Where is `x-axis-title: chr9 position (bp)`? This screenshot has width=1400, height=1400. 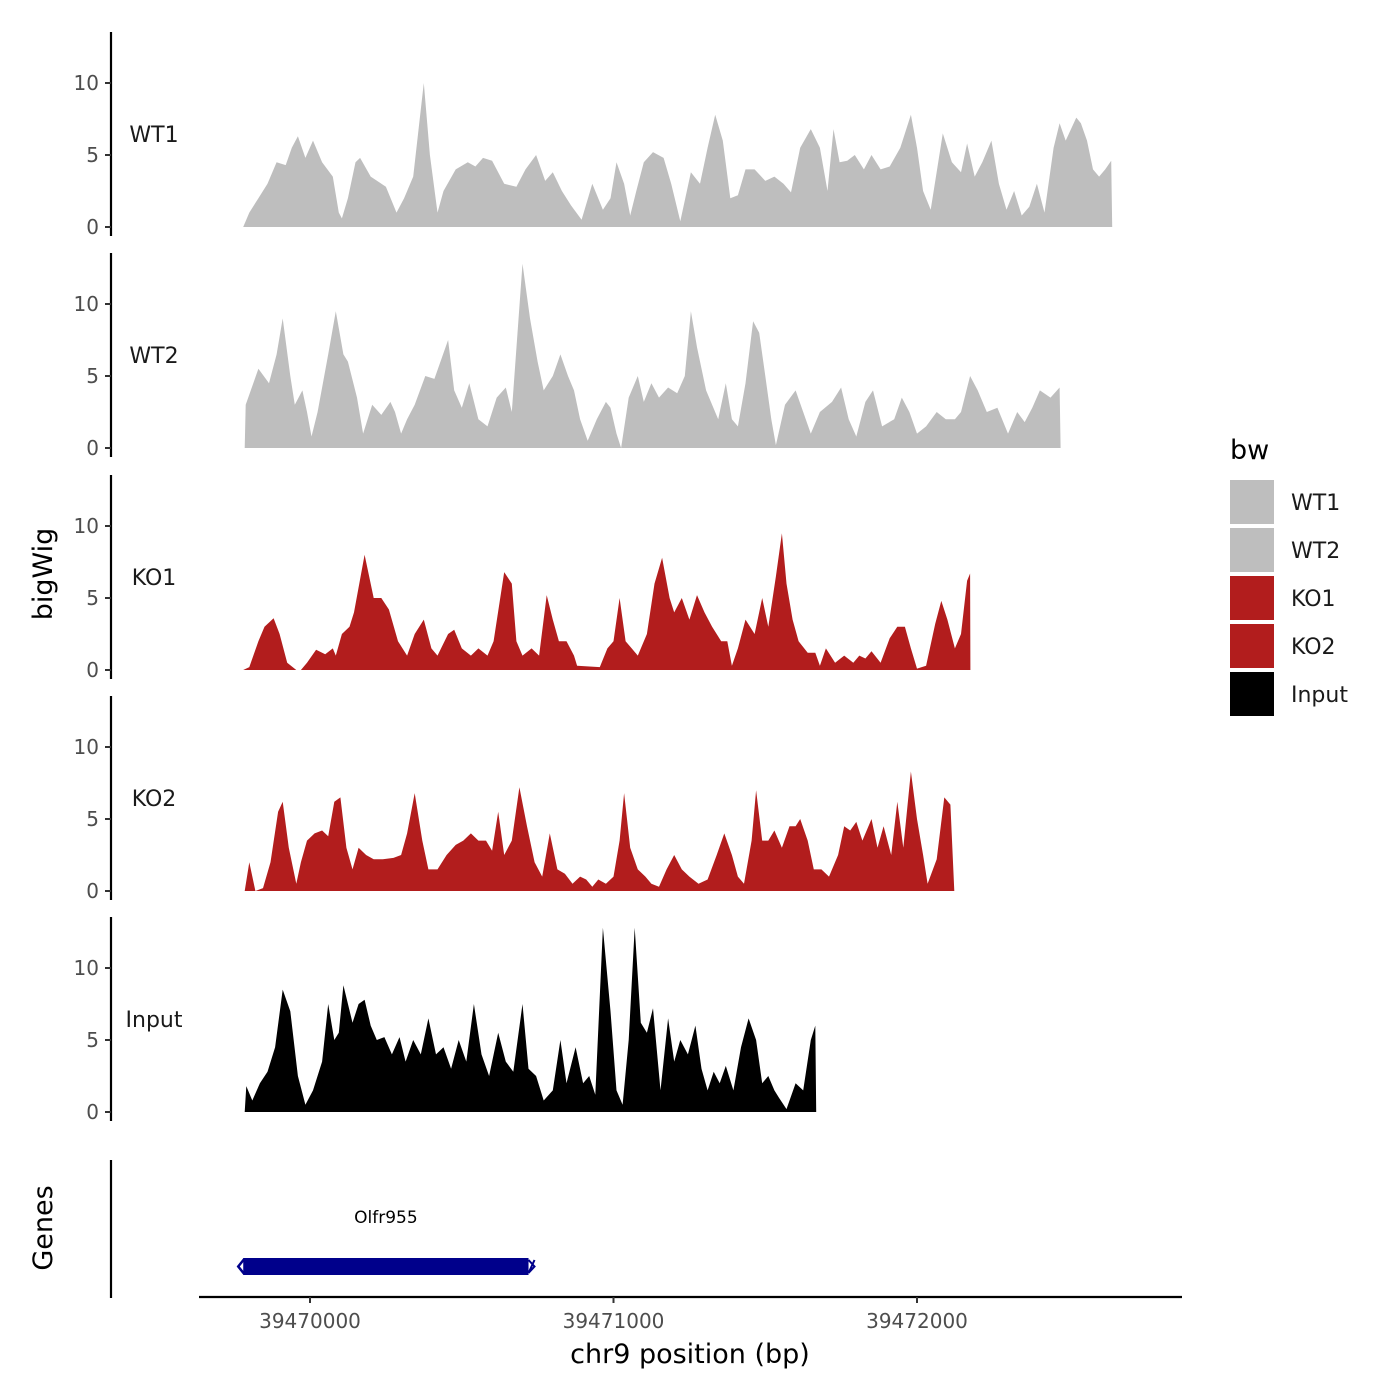
x-axis-title: chr9 position (bp) is located at coordinates (690, 1354).